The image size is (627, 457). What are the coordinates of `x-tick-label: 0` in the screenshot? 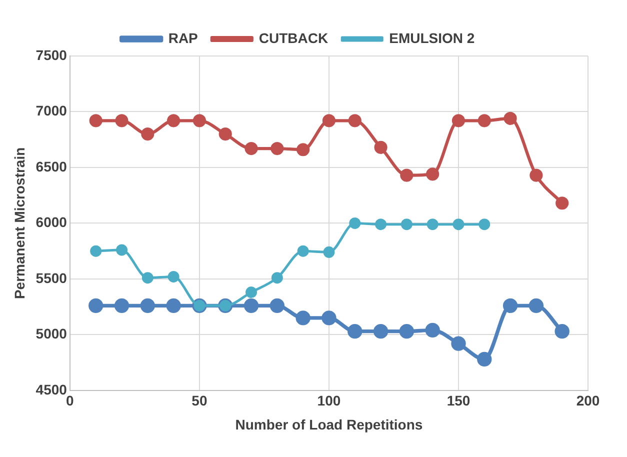 It's located at (70, 400).